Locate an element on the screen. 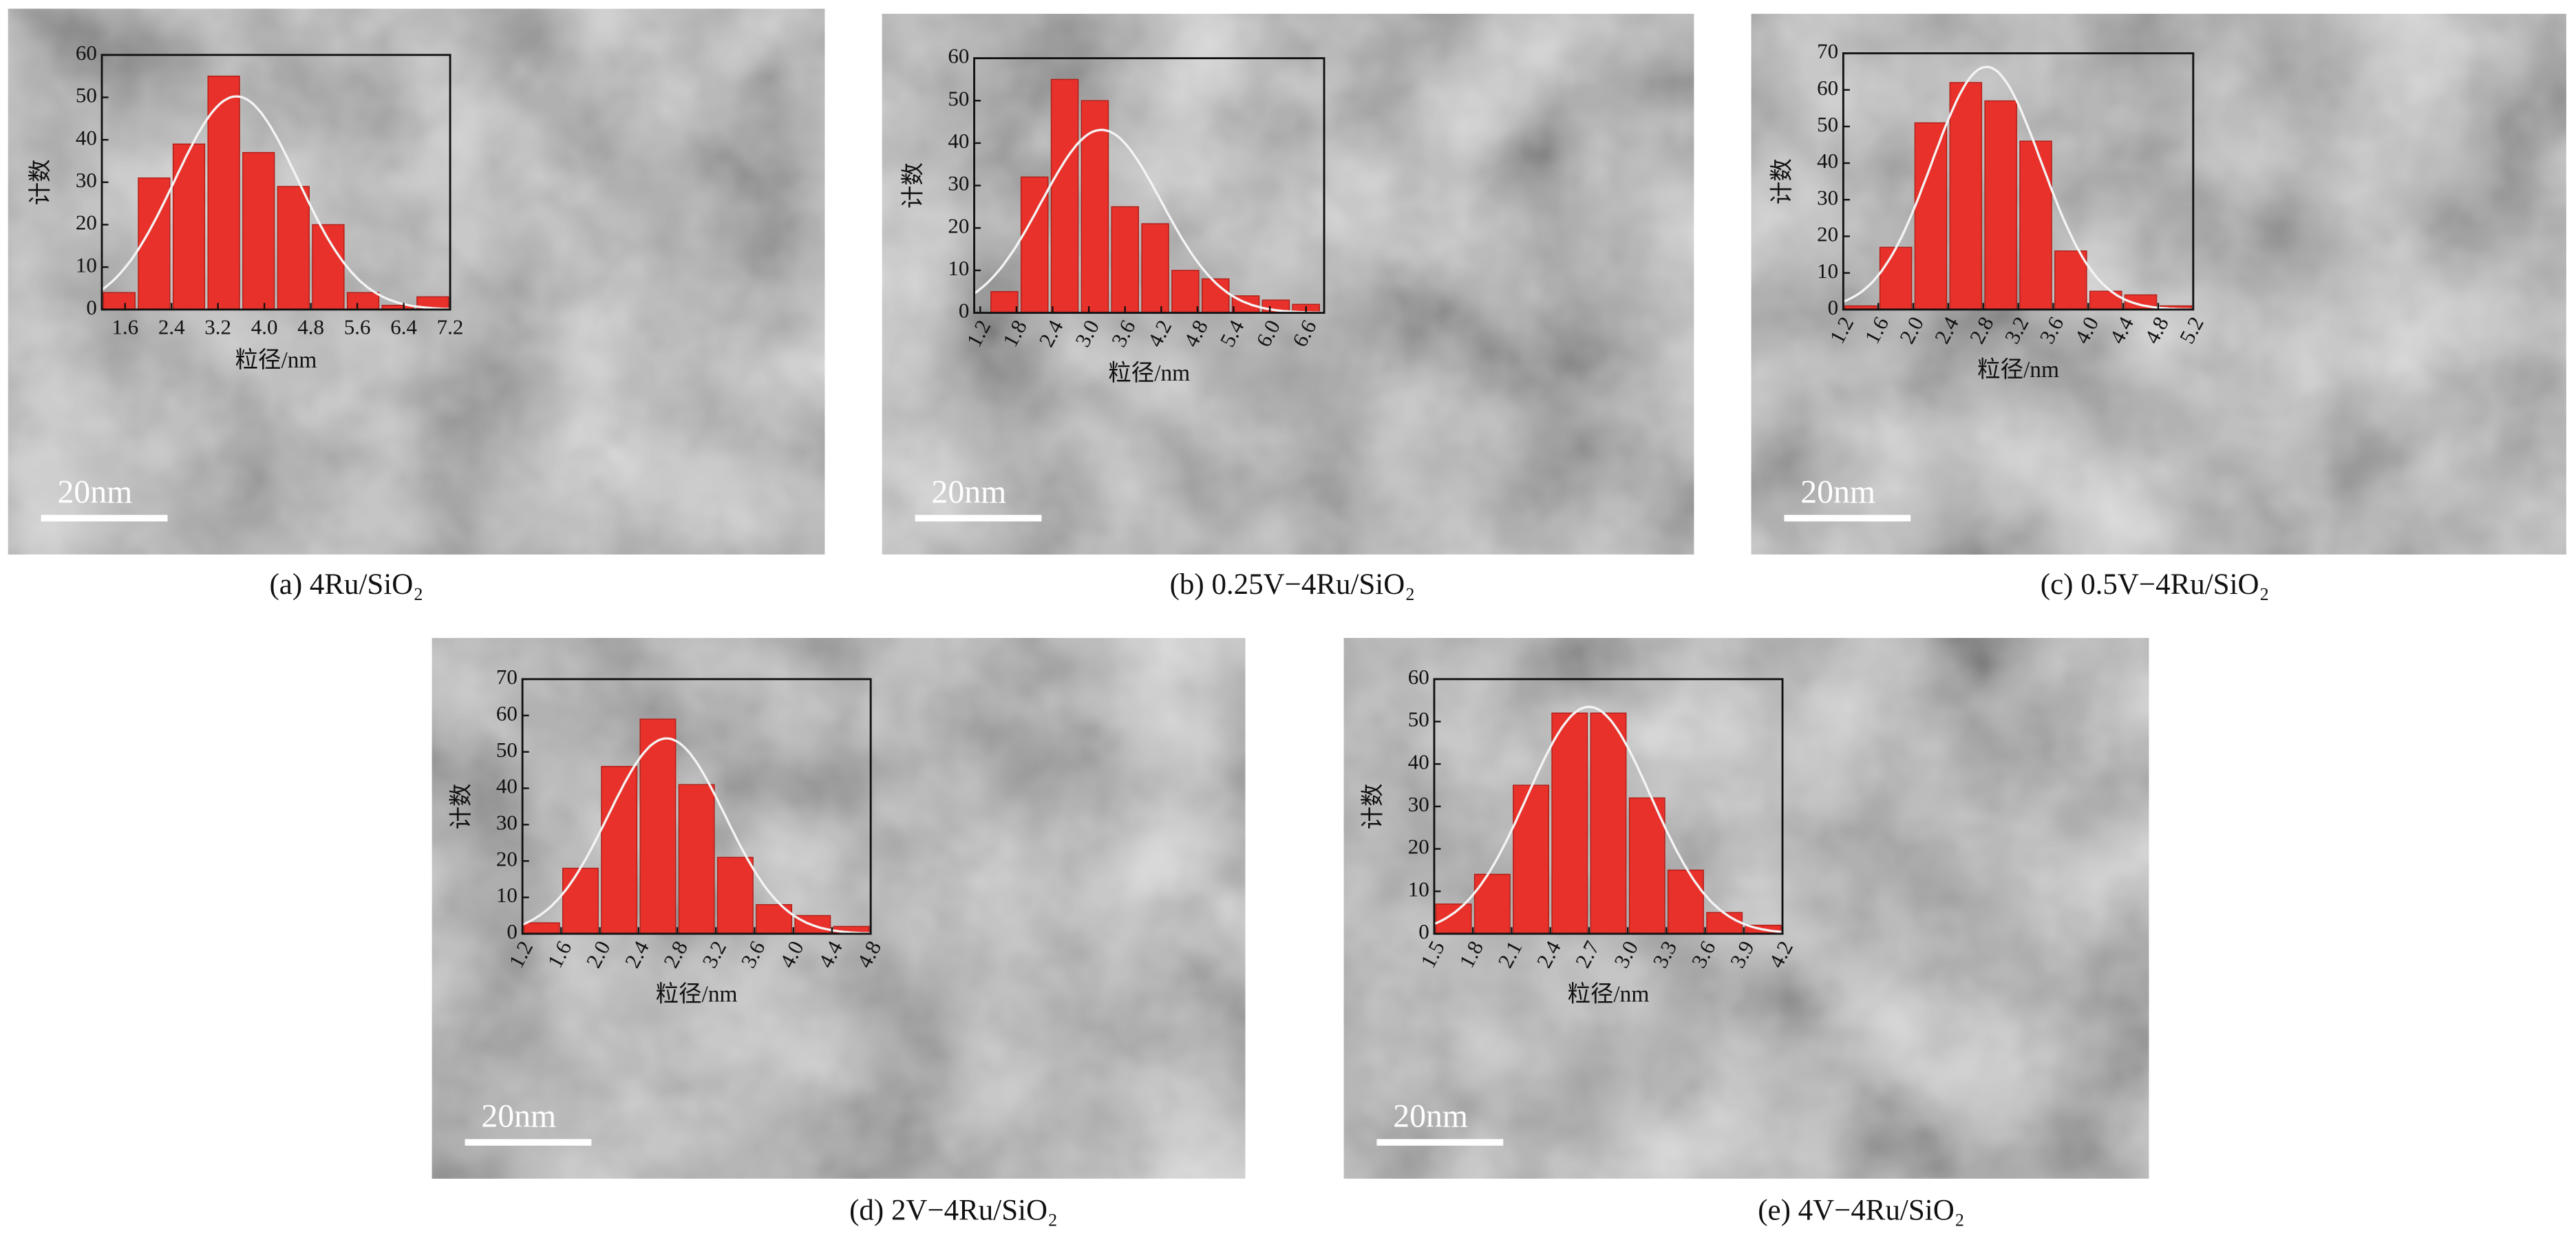  caption: (a) 4Ru/SiO₂ is located at coordinates (346, 584).